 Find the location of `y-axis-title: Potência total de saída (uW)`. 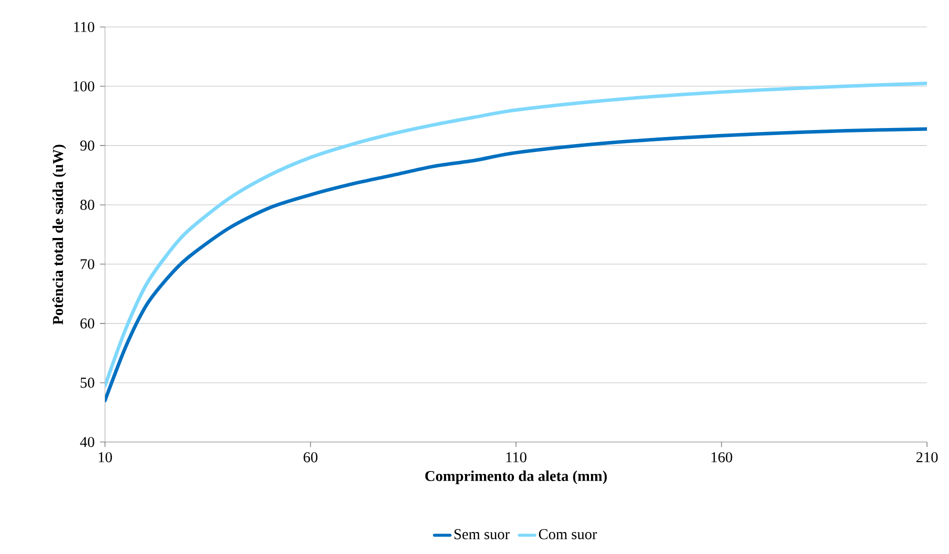

y-axis-title: Potência total de saída (uW) is located at coordinates (59, 234).